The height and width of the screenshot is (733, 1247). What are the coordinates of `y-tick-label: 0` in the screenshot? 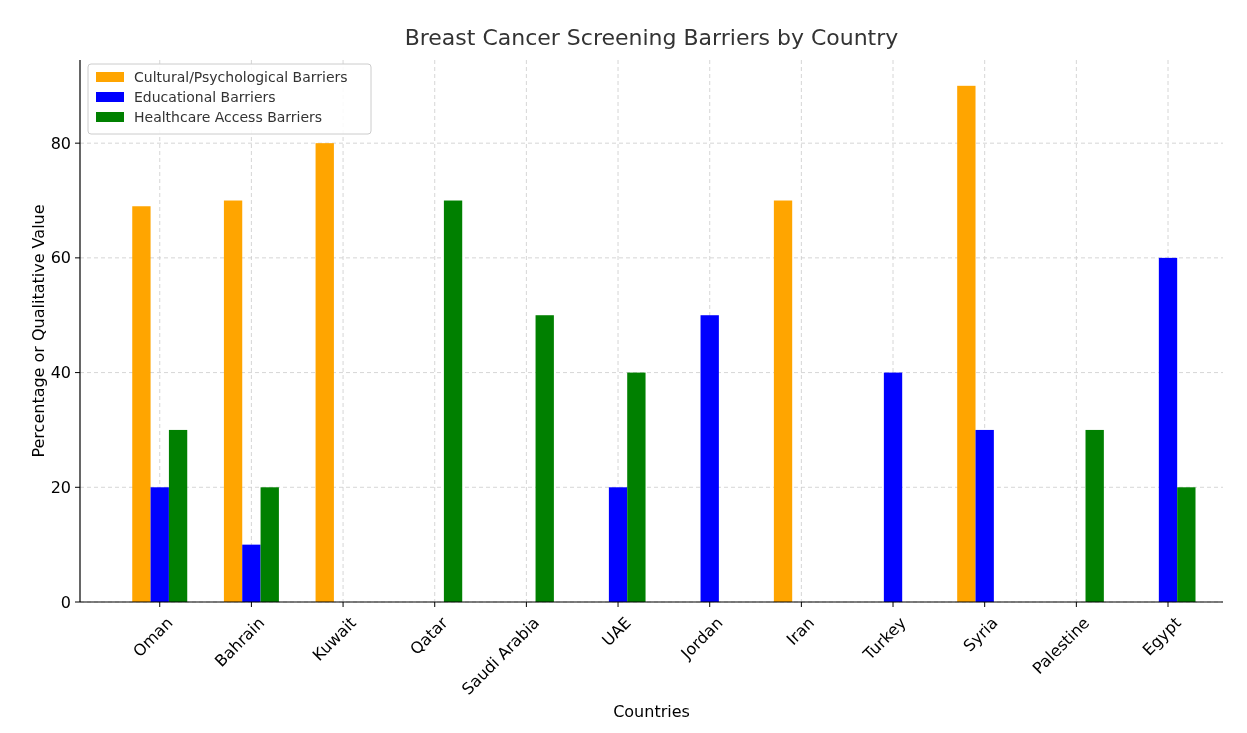 It's located at (65, 602).